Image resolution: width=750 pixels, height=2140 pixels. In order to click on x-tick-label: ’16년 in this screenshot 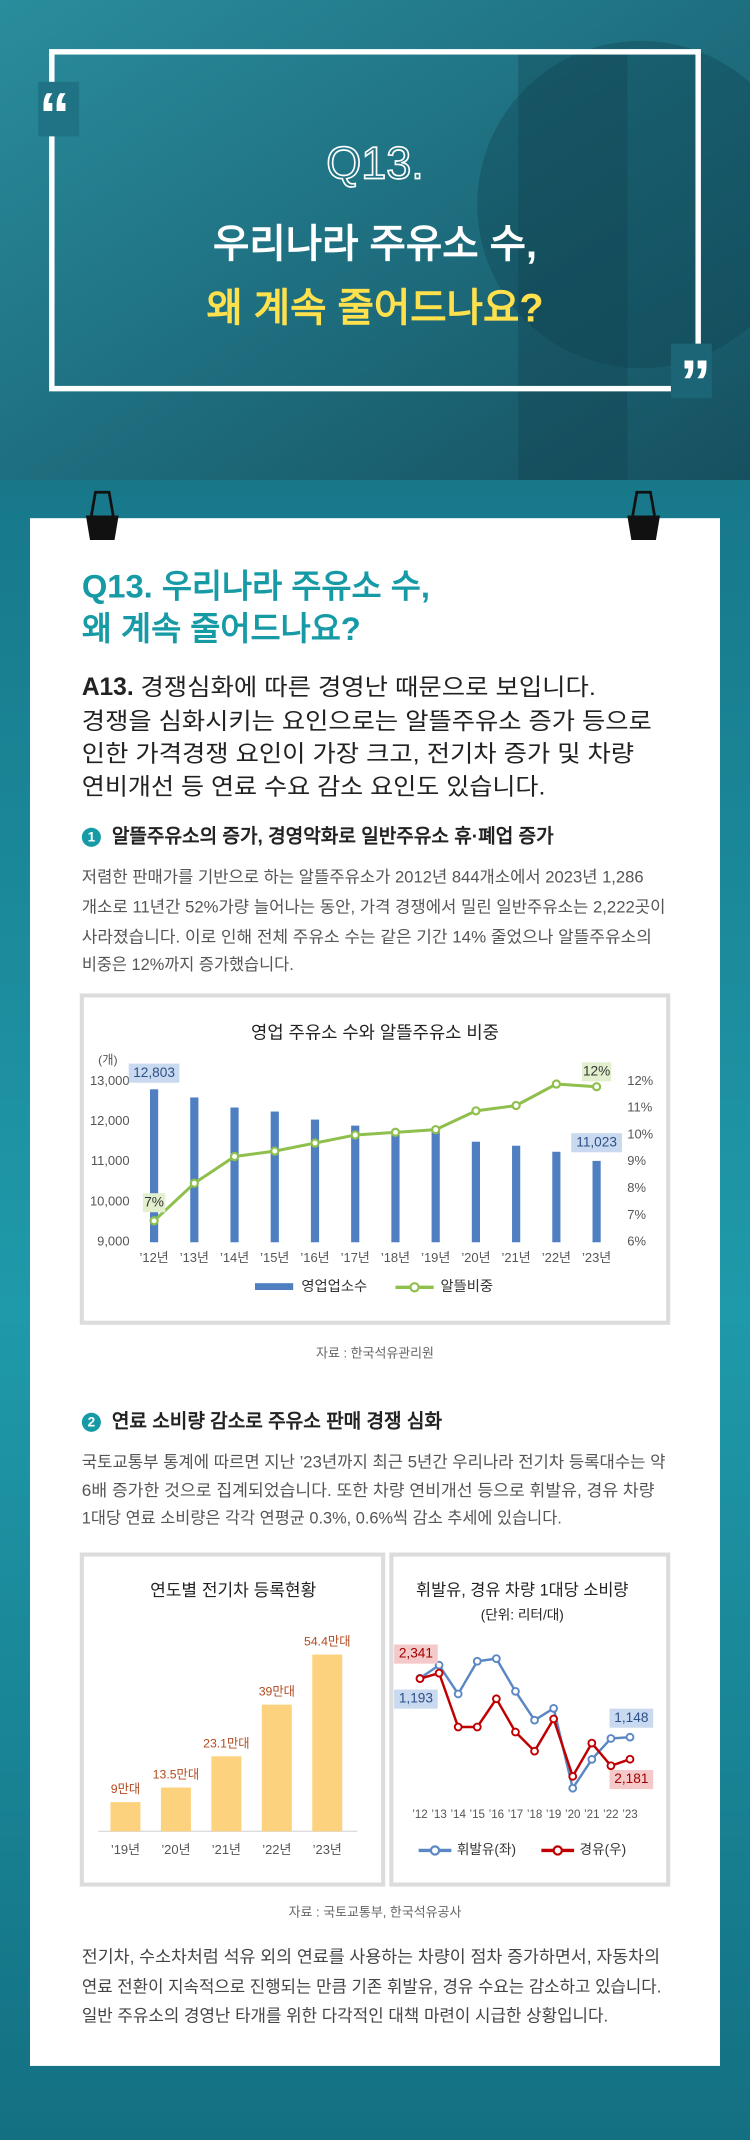, I will do `click(314, 1257)`.